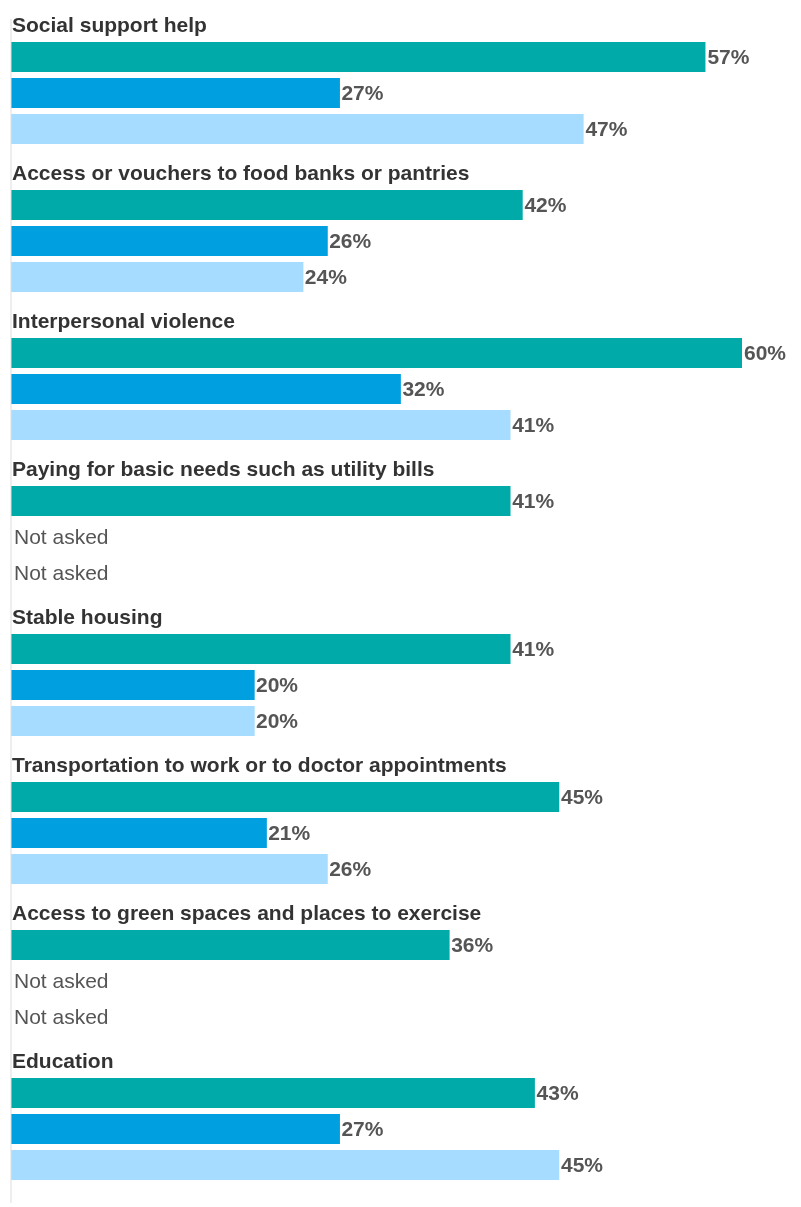  Describe the element at coordinates (109, 24) in the screenshot. I see `y-tick-label: Social support help` at that location.